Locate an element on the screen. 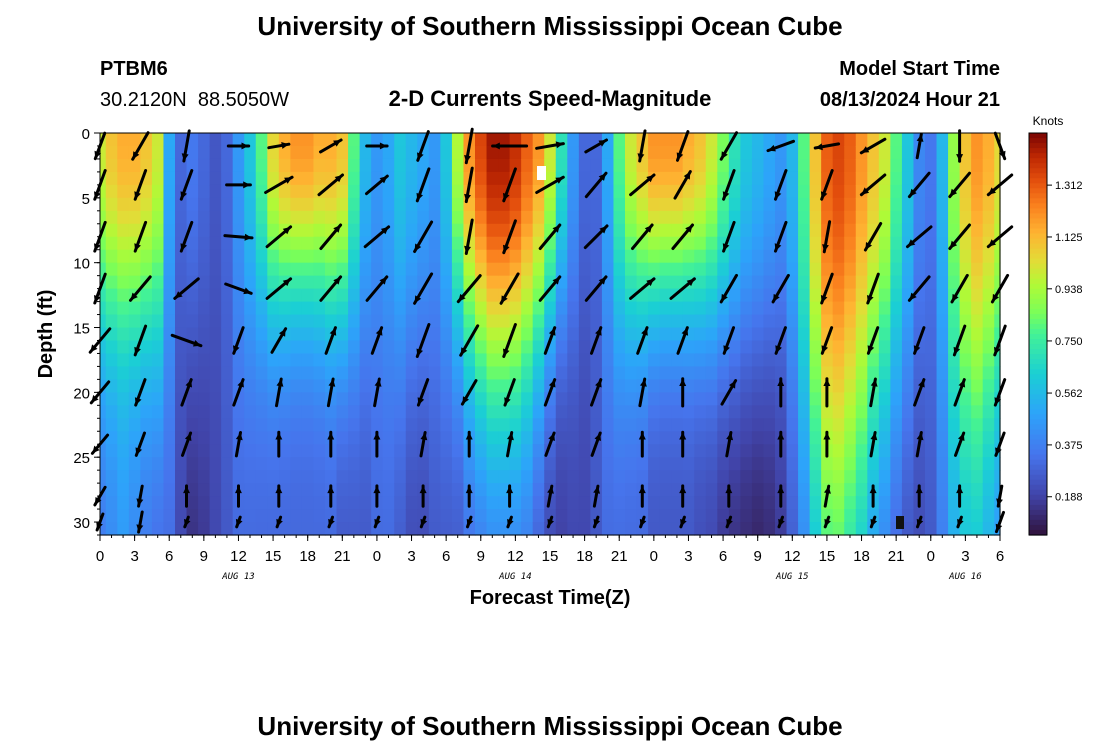 The width and height of the screenshot is (1100, 750). day-label: AUG 13 is located at coordinates (238, 577).